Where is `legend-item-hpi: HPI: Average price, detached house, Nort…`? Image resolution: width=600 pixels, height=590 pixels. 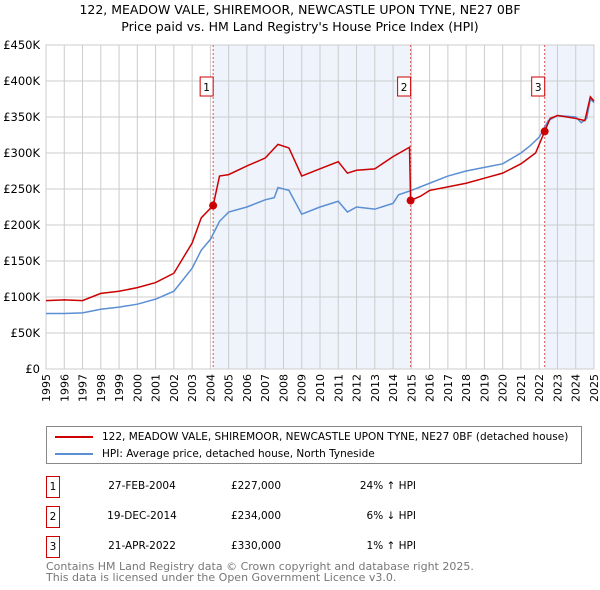
legend-item-hpi: HPI: Average price, detached house, Nort… is located at coordinates (215, 454).